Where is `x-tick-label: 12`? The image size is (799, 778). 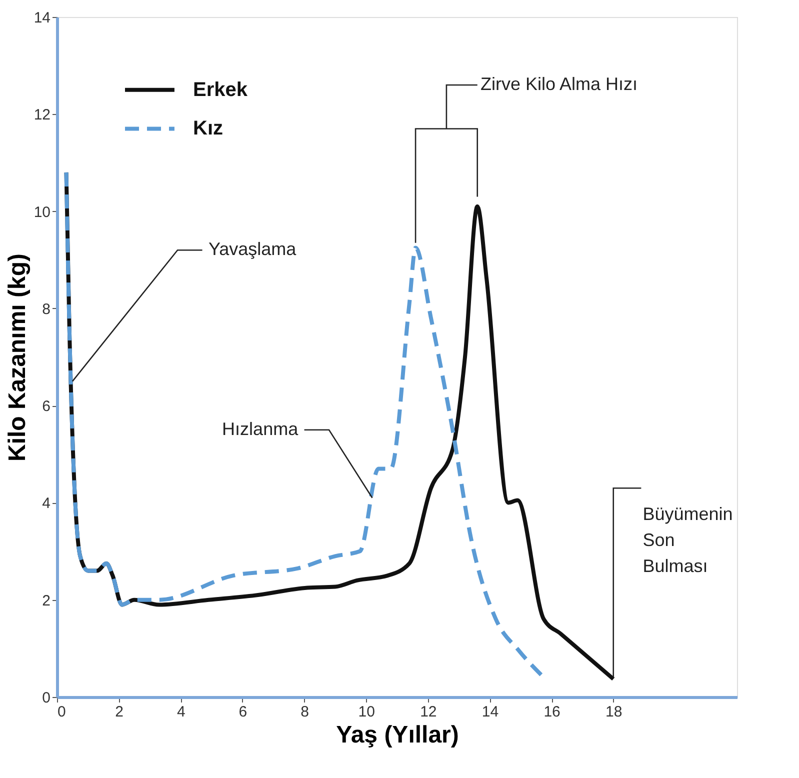 x-tick-label: 12 is located at coordinates (428, 712).